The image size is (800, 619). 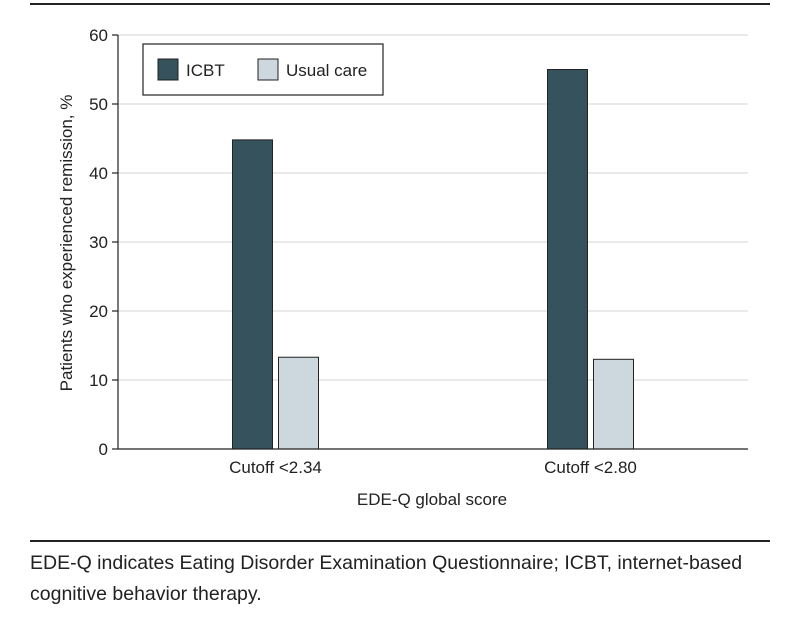 I want to click on y-tick-label: 0, so click(x=103, y=449).